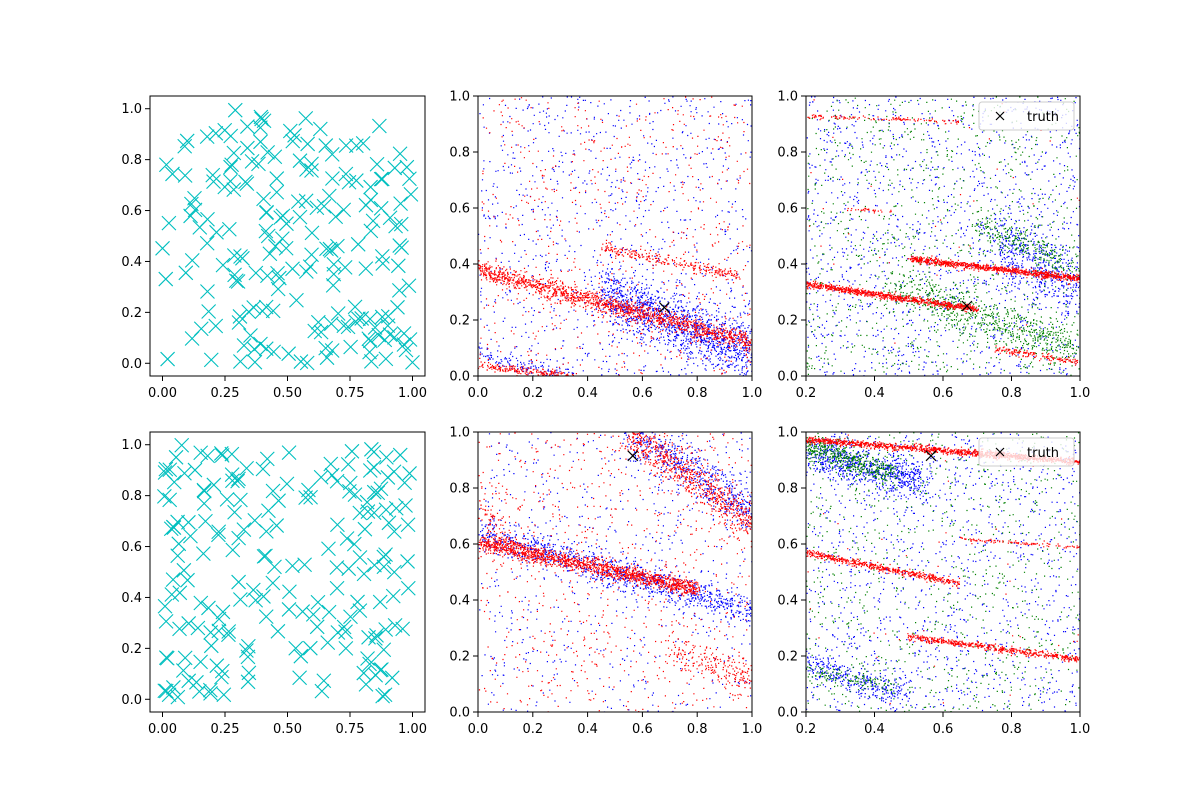 The height and width of the screenshot is (800, 1200). Describe the element at coordinates (162, 729) in the screenshot. I see `x-tick-label: 0.00` at that location.